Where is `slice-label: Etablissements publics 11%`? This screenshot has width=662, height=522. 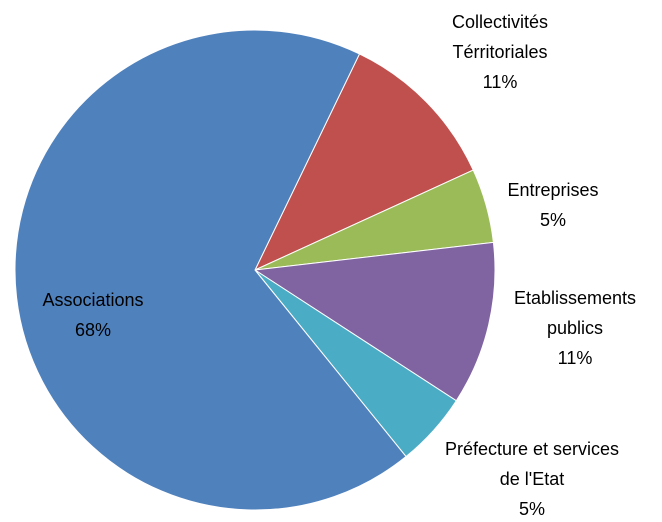
slice-label: Etablissements publics 11% is located at coordinates (575, 328).